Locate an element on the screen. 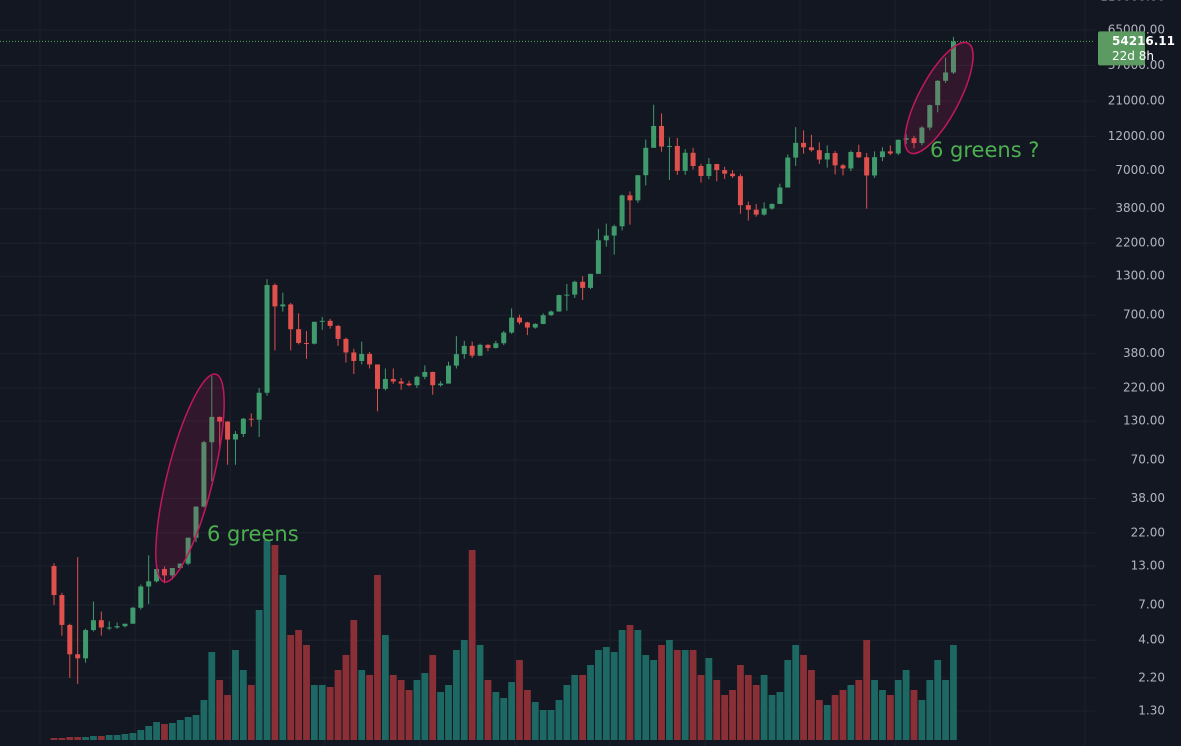 The height and width of the screenshot is (746, 1181). y-tick-label: 7000.00 is located at coordinates (1140, 170).